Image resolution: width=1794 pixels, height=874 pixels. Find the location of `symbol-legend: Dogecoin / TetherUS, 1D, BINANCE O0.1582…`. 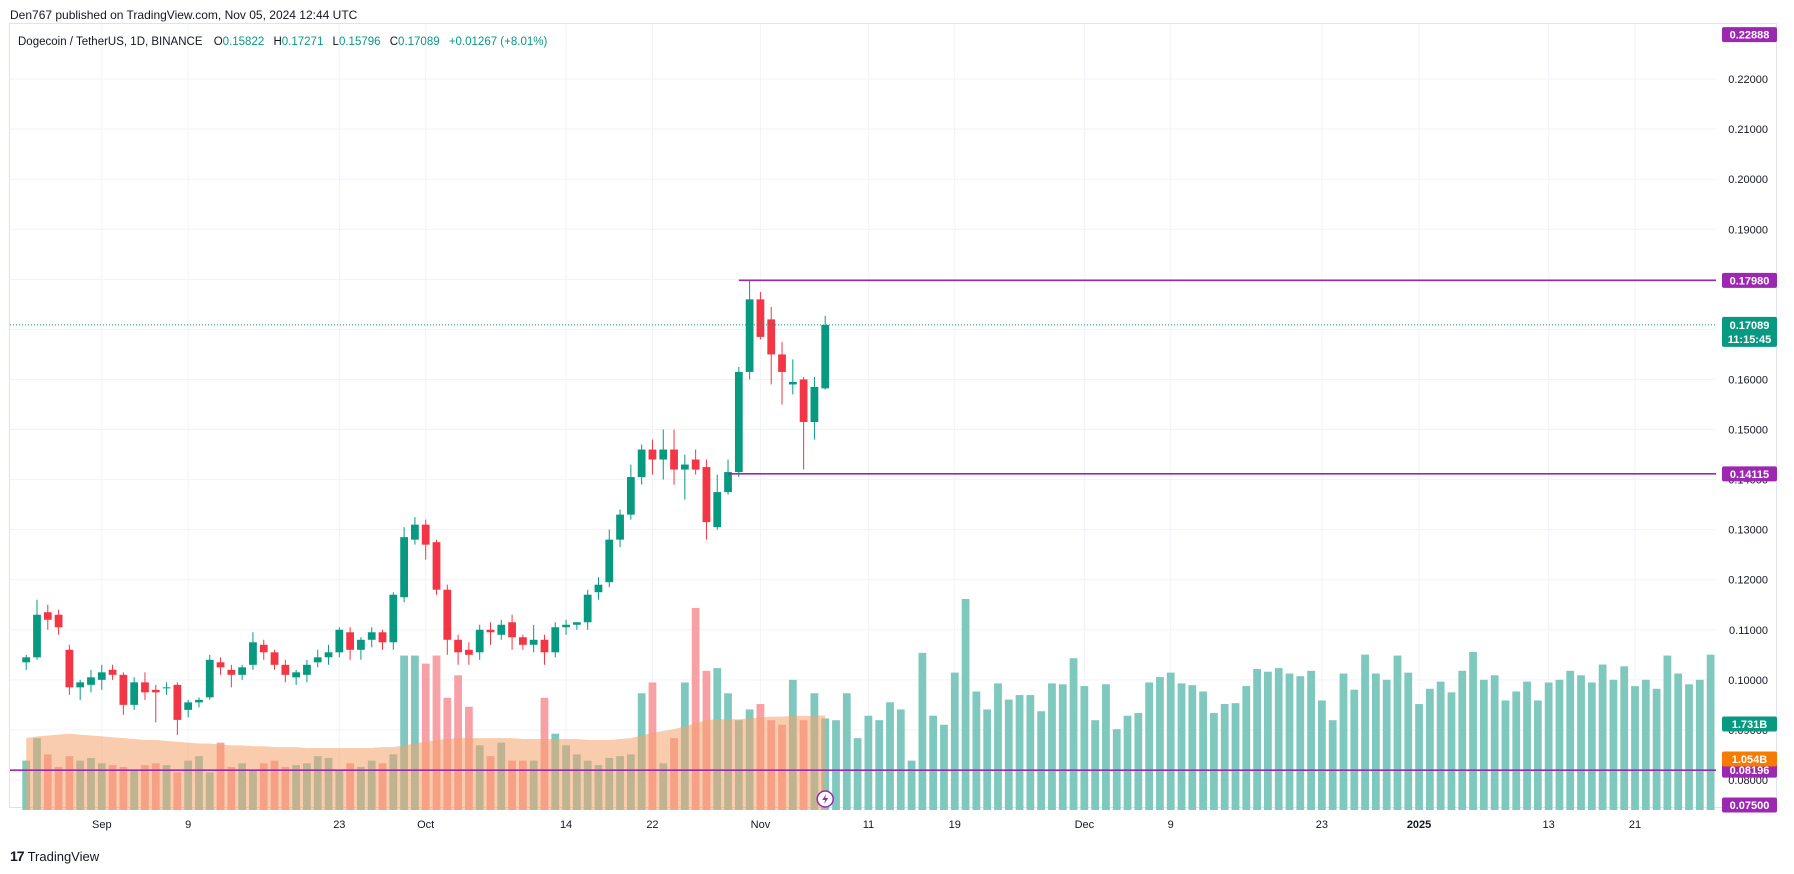

symbol-legend: Dogecoin / TetherUS, 1D, BINANCE O0.1582… is located at coordinates (285, 42).